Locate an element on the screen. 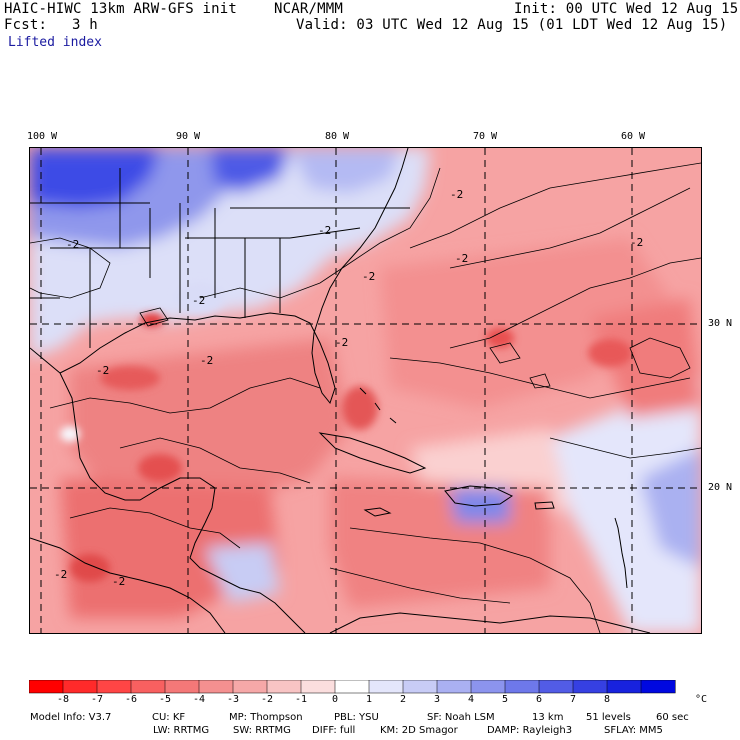 Image resolution: width=740 pixels, height=740 pixels. colorbar-tick-label: 3 is located at coordinates (437, 699).